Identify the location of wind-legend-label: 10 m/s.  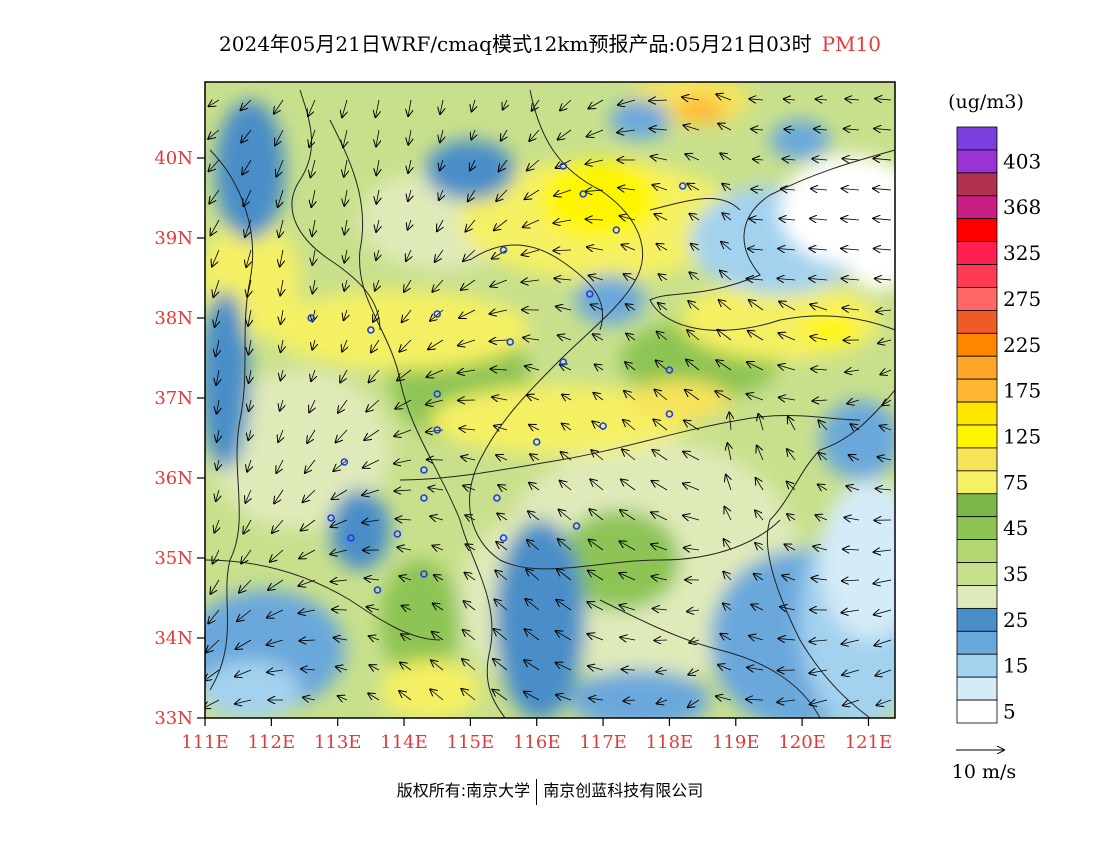
(984, 772).